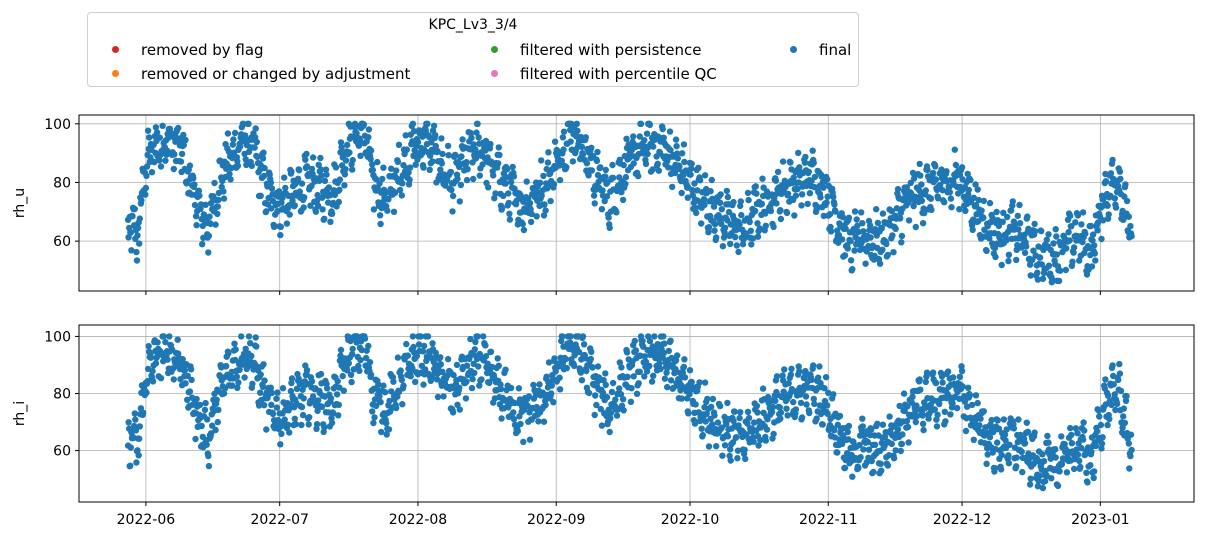 This screenshot has height=542, width=1206. Describe the element at coordinates (835, 50) in the screenshot. I see `legend-label: final` at that location.